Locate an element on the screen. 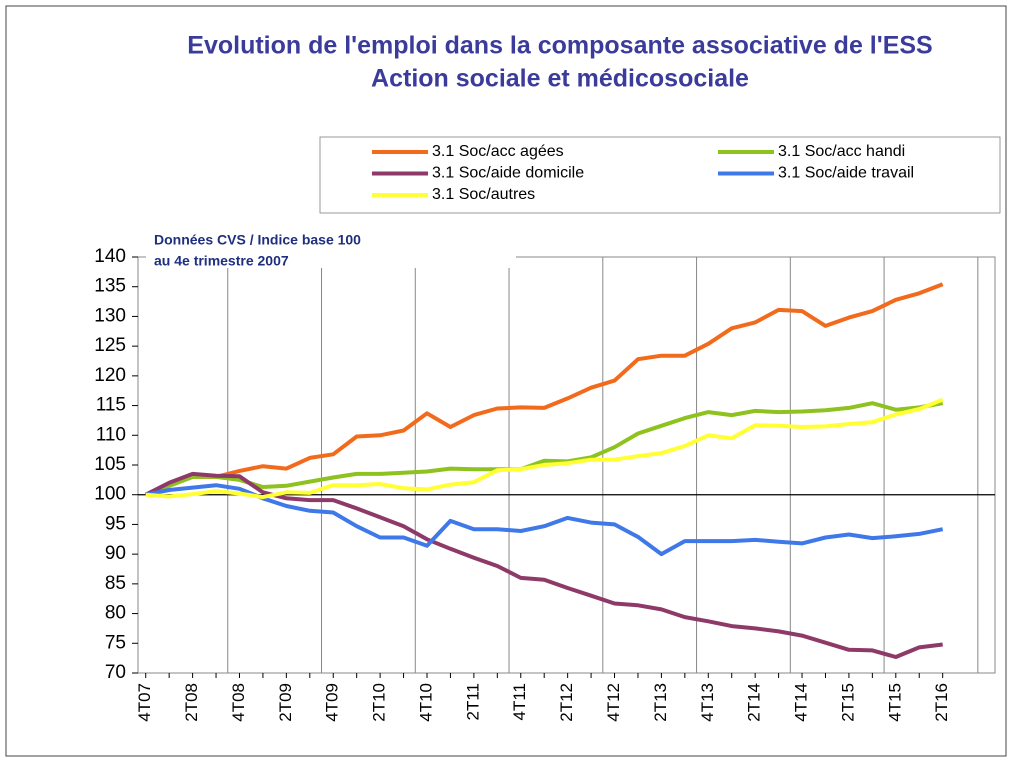 The width and height of the screenshot is (1010, 760). x-tick-label: 4T10 is located at coordinates (425, 702).